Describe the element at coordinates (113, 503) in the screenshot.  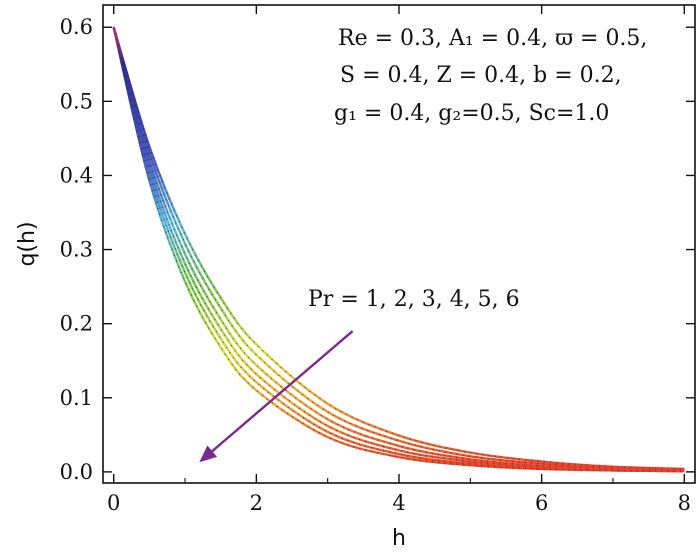
I see `x-tick-label: 0` at that location.